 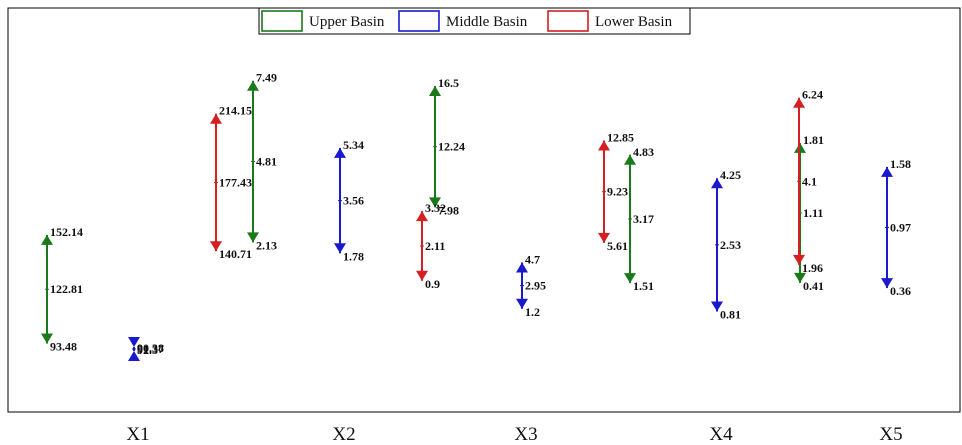 I want to click on label-mid: 177.43, so click(x=235, y=182).